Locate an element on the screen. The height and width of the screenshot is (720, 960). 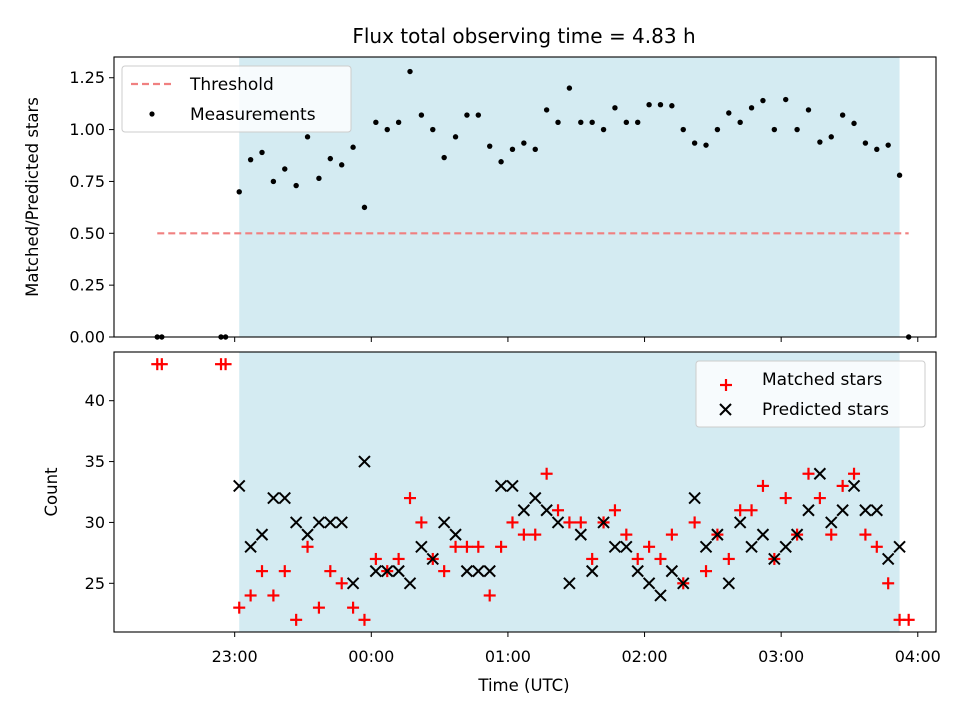
x-tick-label: 02:00 is located at coordinates (644, 656).